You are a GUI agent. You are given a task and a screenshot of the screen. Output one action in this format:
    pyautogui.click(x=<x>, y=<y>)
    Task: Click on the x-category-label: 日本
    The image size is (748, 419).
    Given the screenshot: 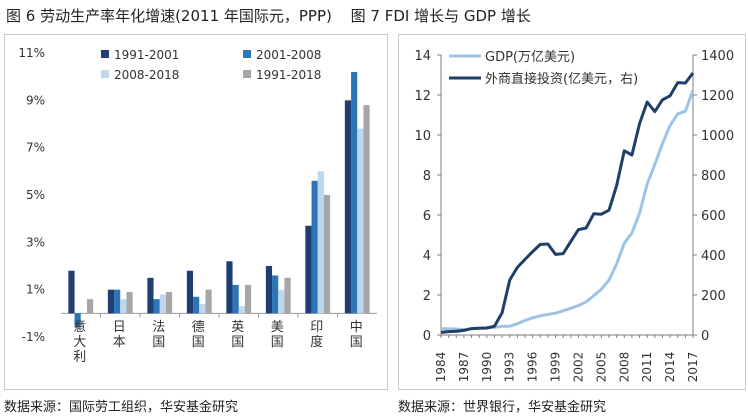 What is the action you would take?
    pyautogui.click(x=119, y=335)
    